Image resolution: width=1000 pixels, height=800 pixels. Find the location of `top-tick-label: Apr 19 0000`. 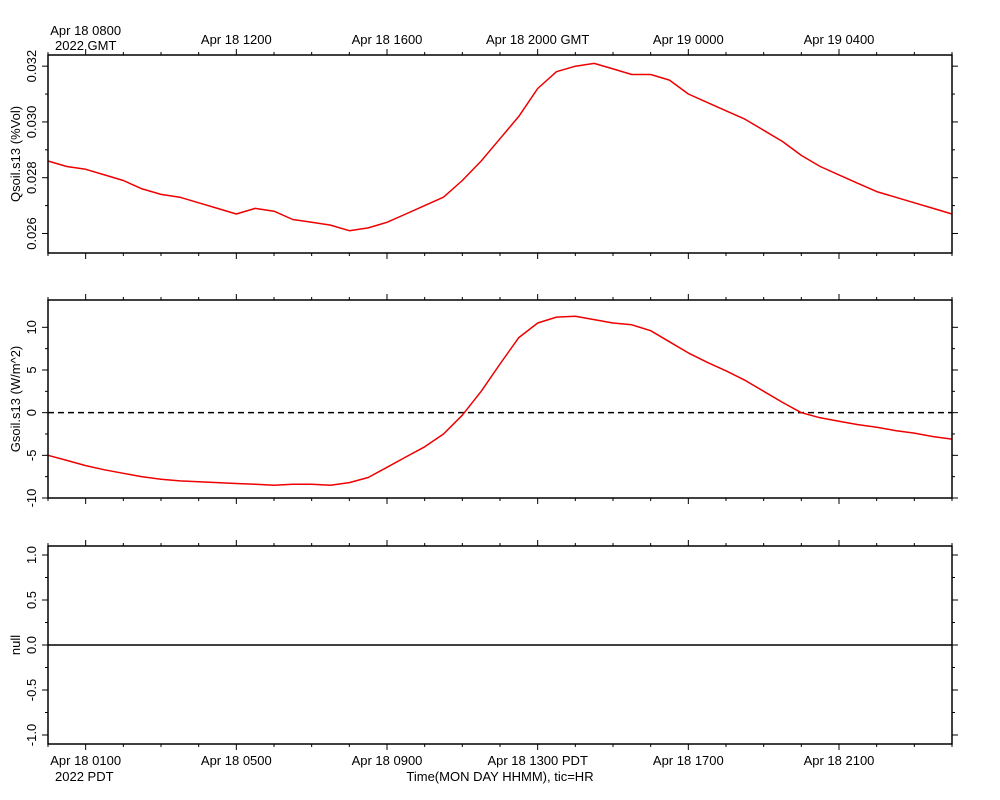

top-tick-label: Apr 19 0000 is located at coordinates (688, 39).